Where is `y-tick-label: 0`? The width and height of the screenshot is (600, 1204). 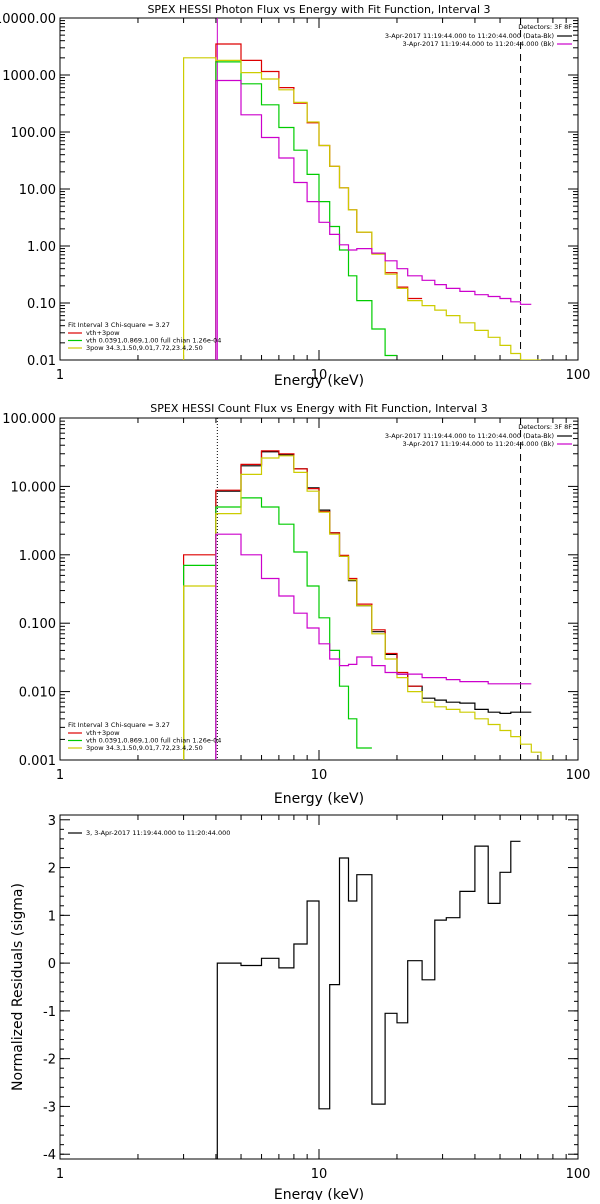
y-tick-label: 0 is located at coordinates (52, 964).